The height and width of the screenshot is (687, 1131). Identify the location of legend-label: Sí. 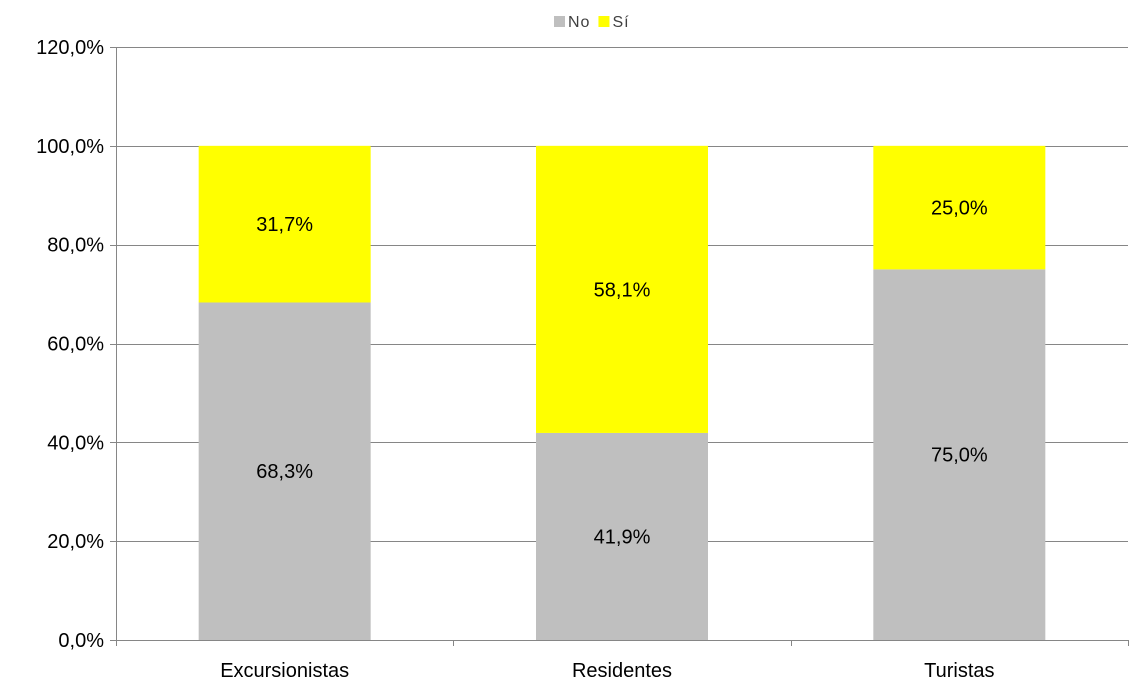
(620, 22).